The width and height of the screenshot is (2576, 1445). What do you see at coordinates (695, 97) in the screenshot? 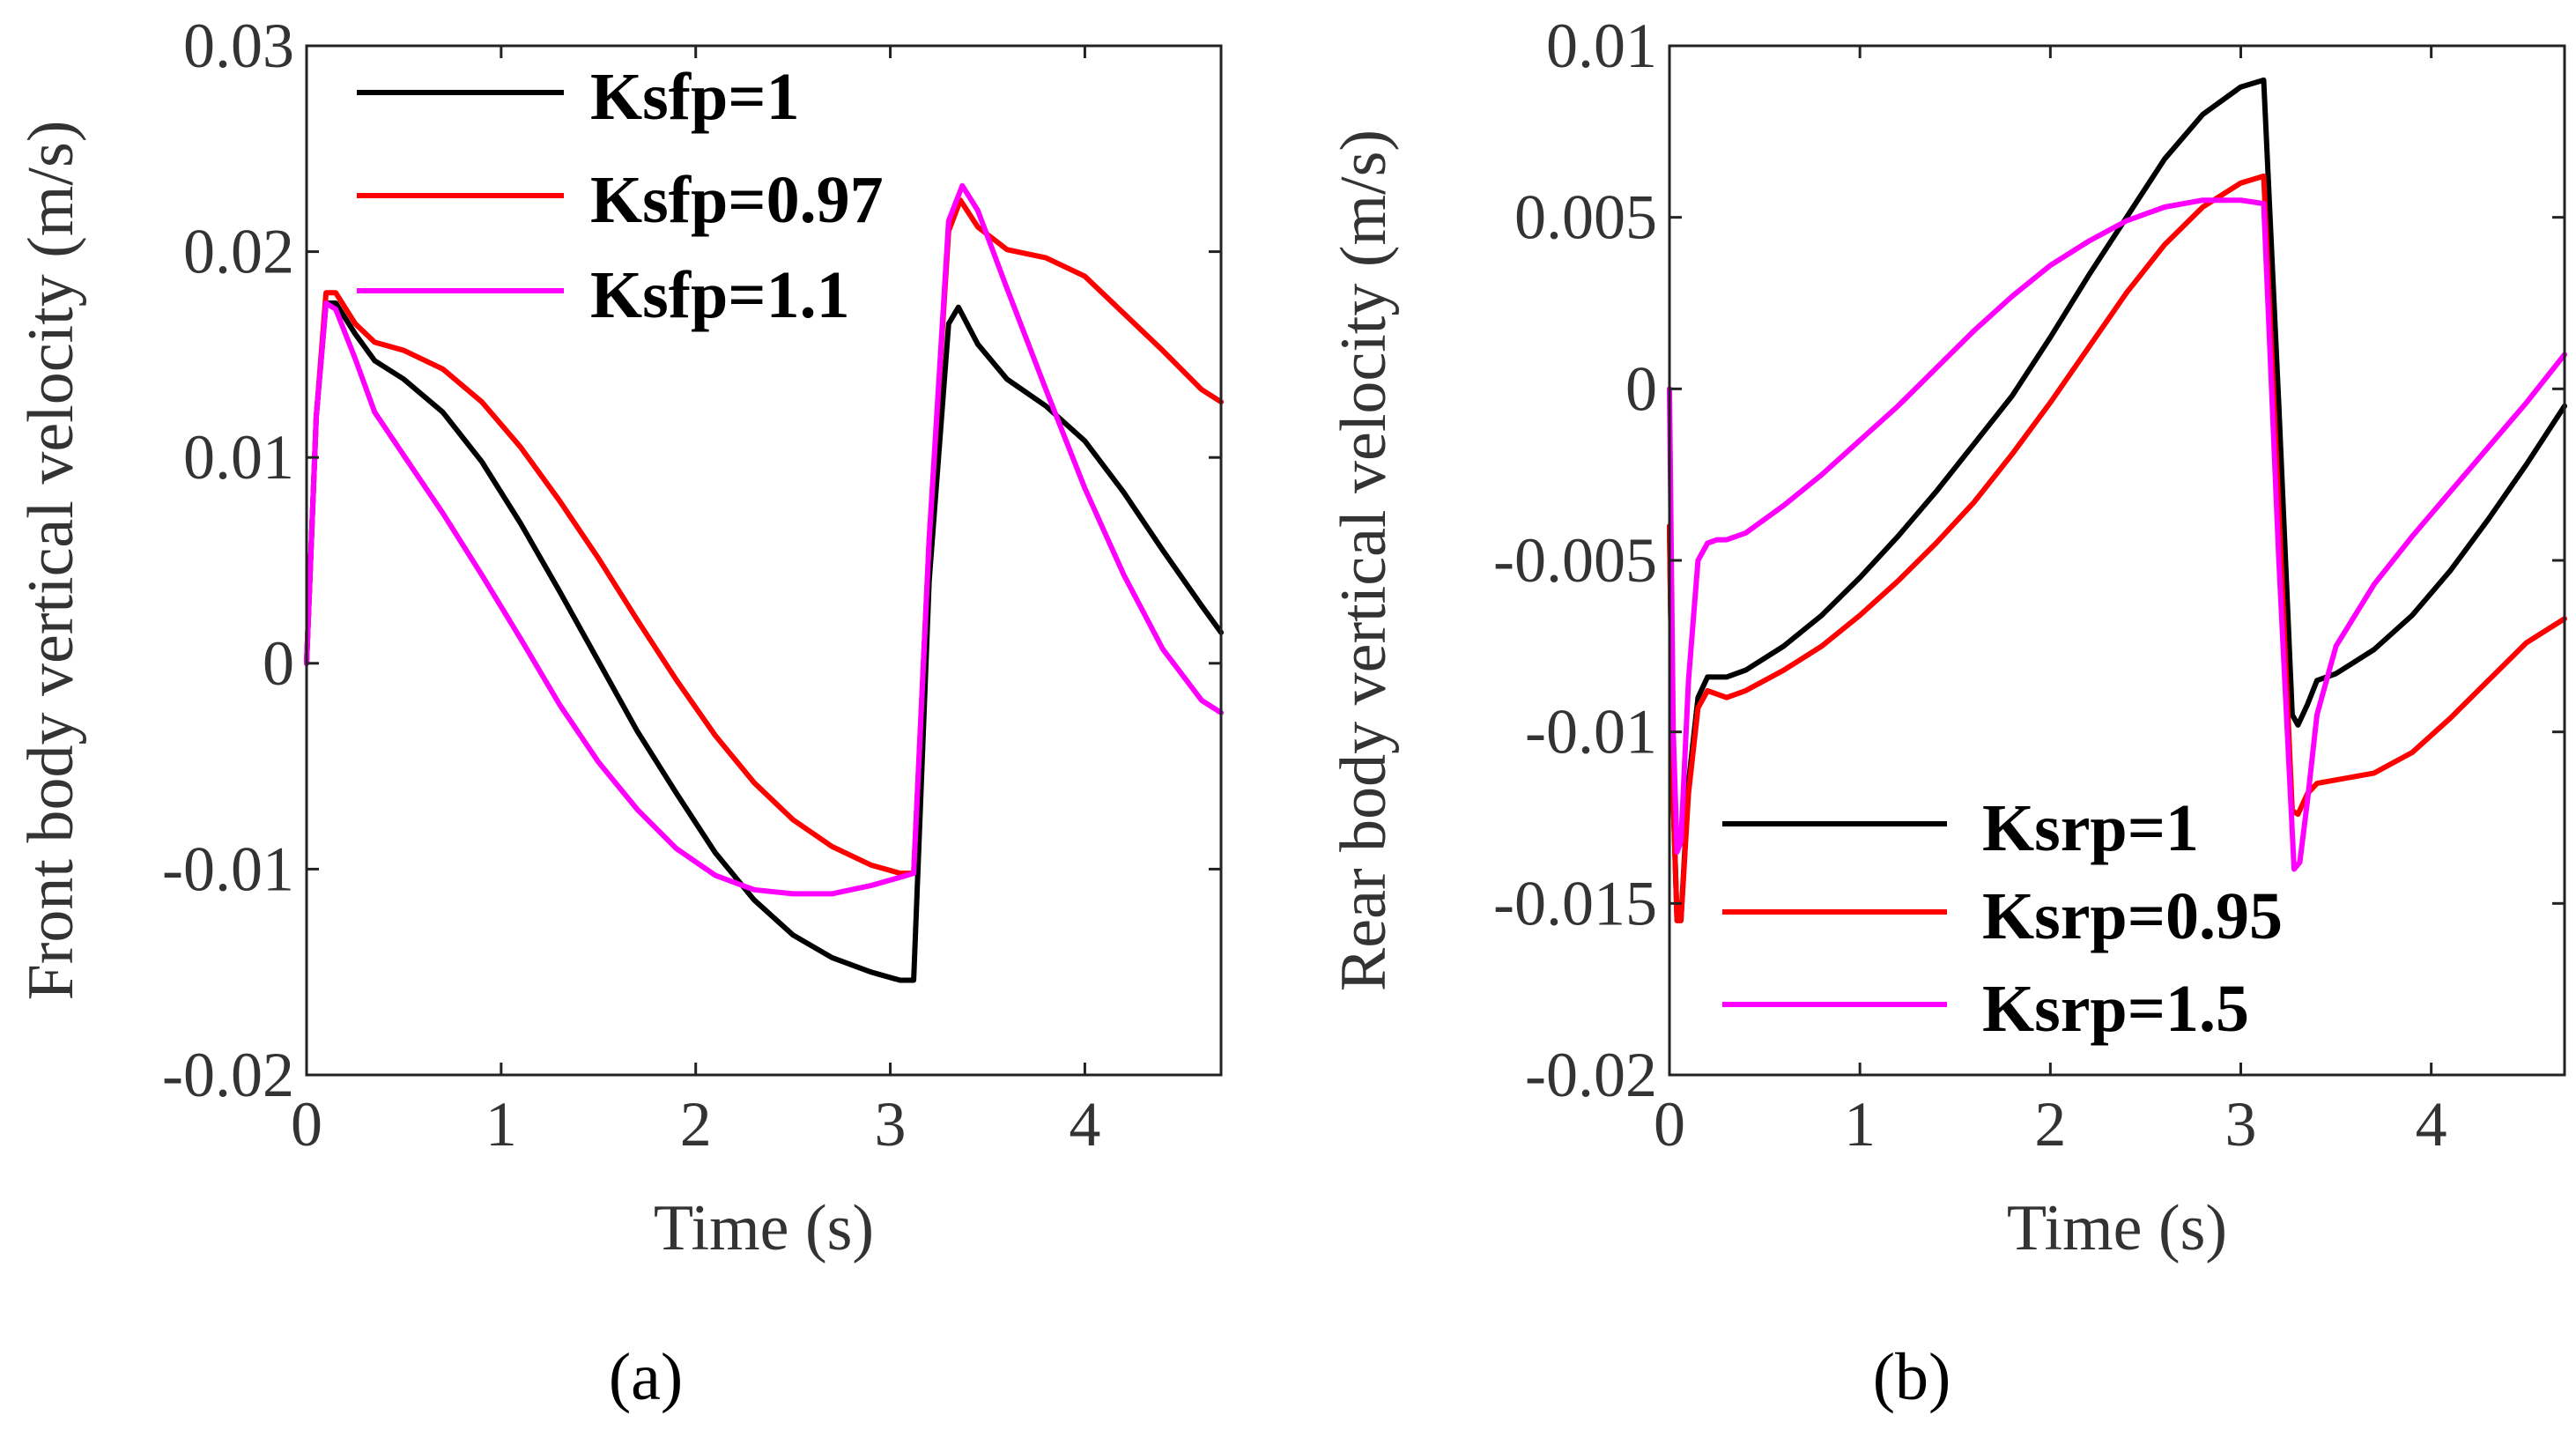
I see `legend-label-1: Ksfp=1` at bounding box center [695, 97].